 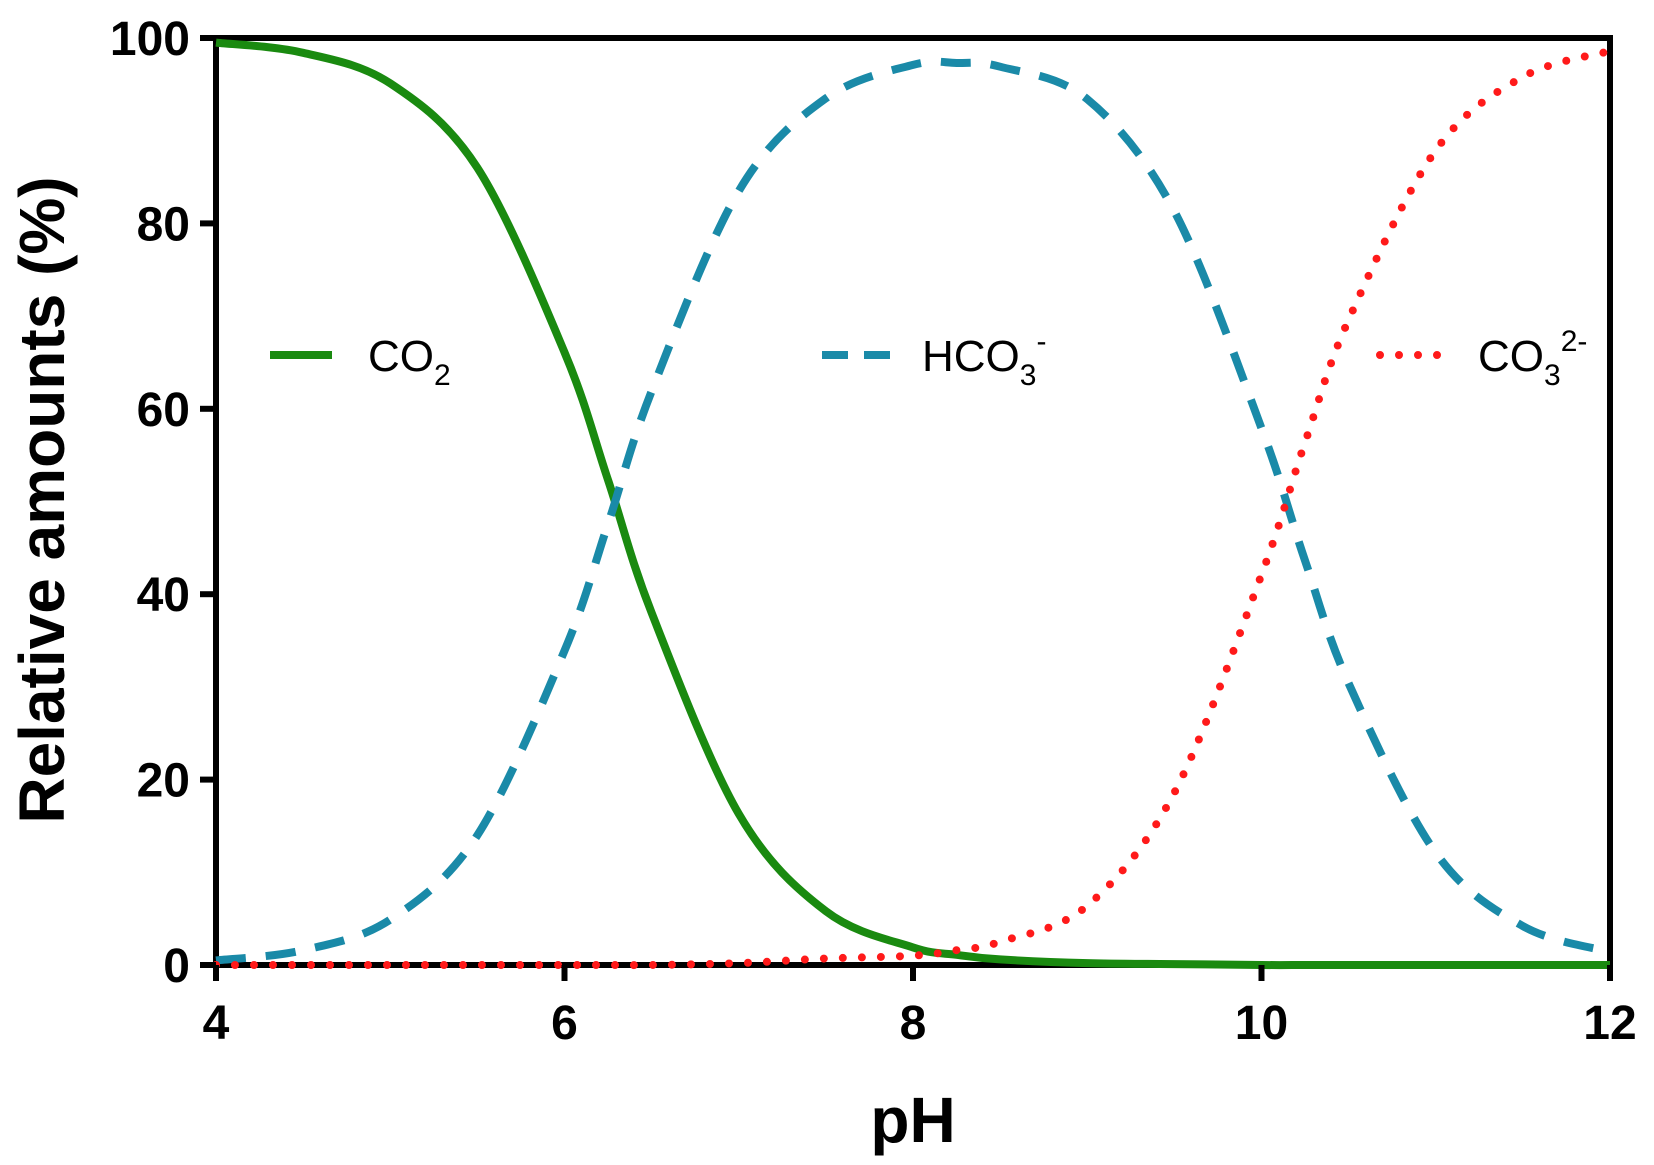 I want to click on y-tick-label: 20, so click(x=163, y=781).